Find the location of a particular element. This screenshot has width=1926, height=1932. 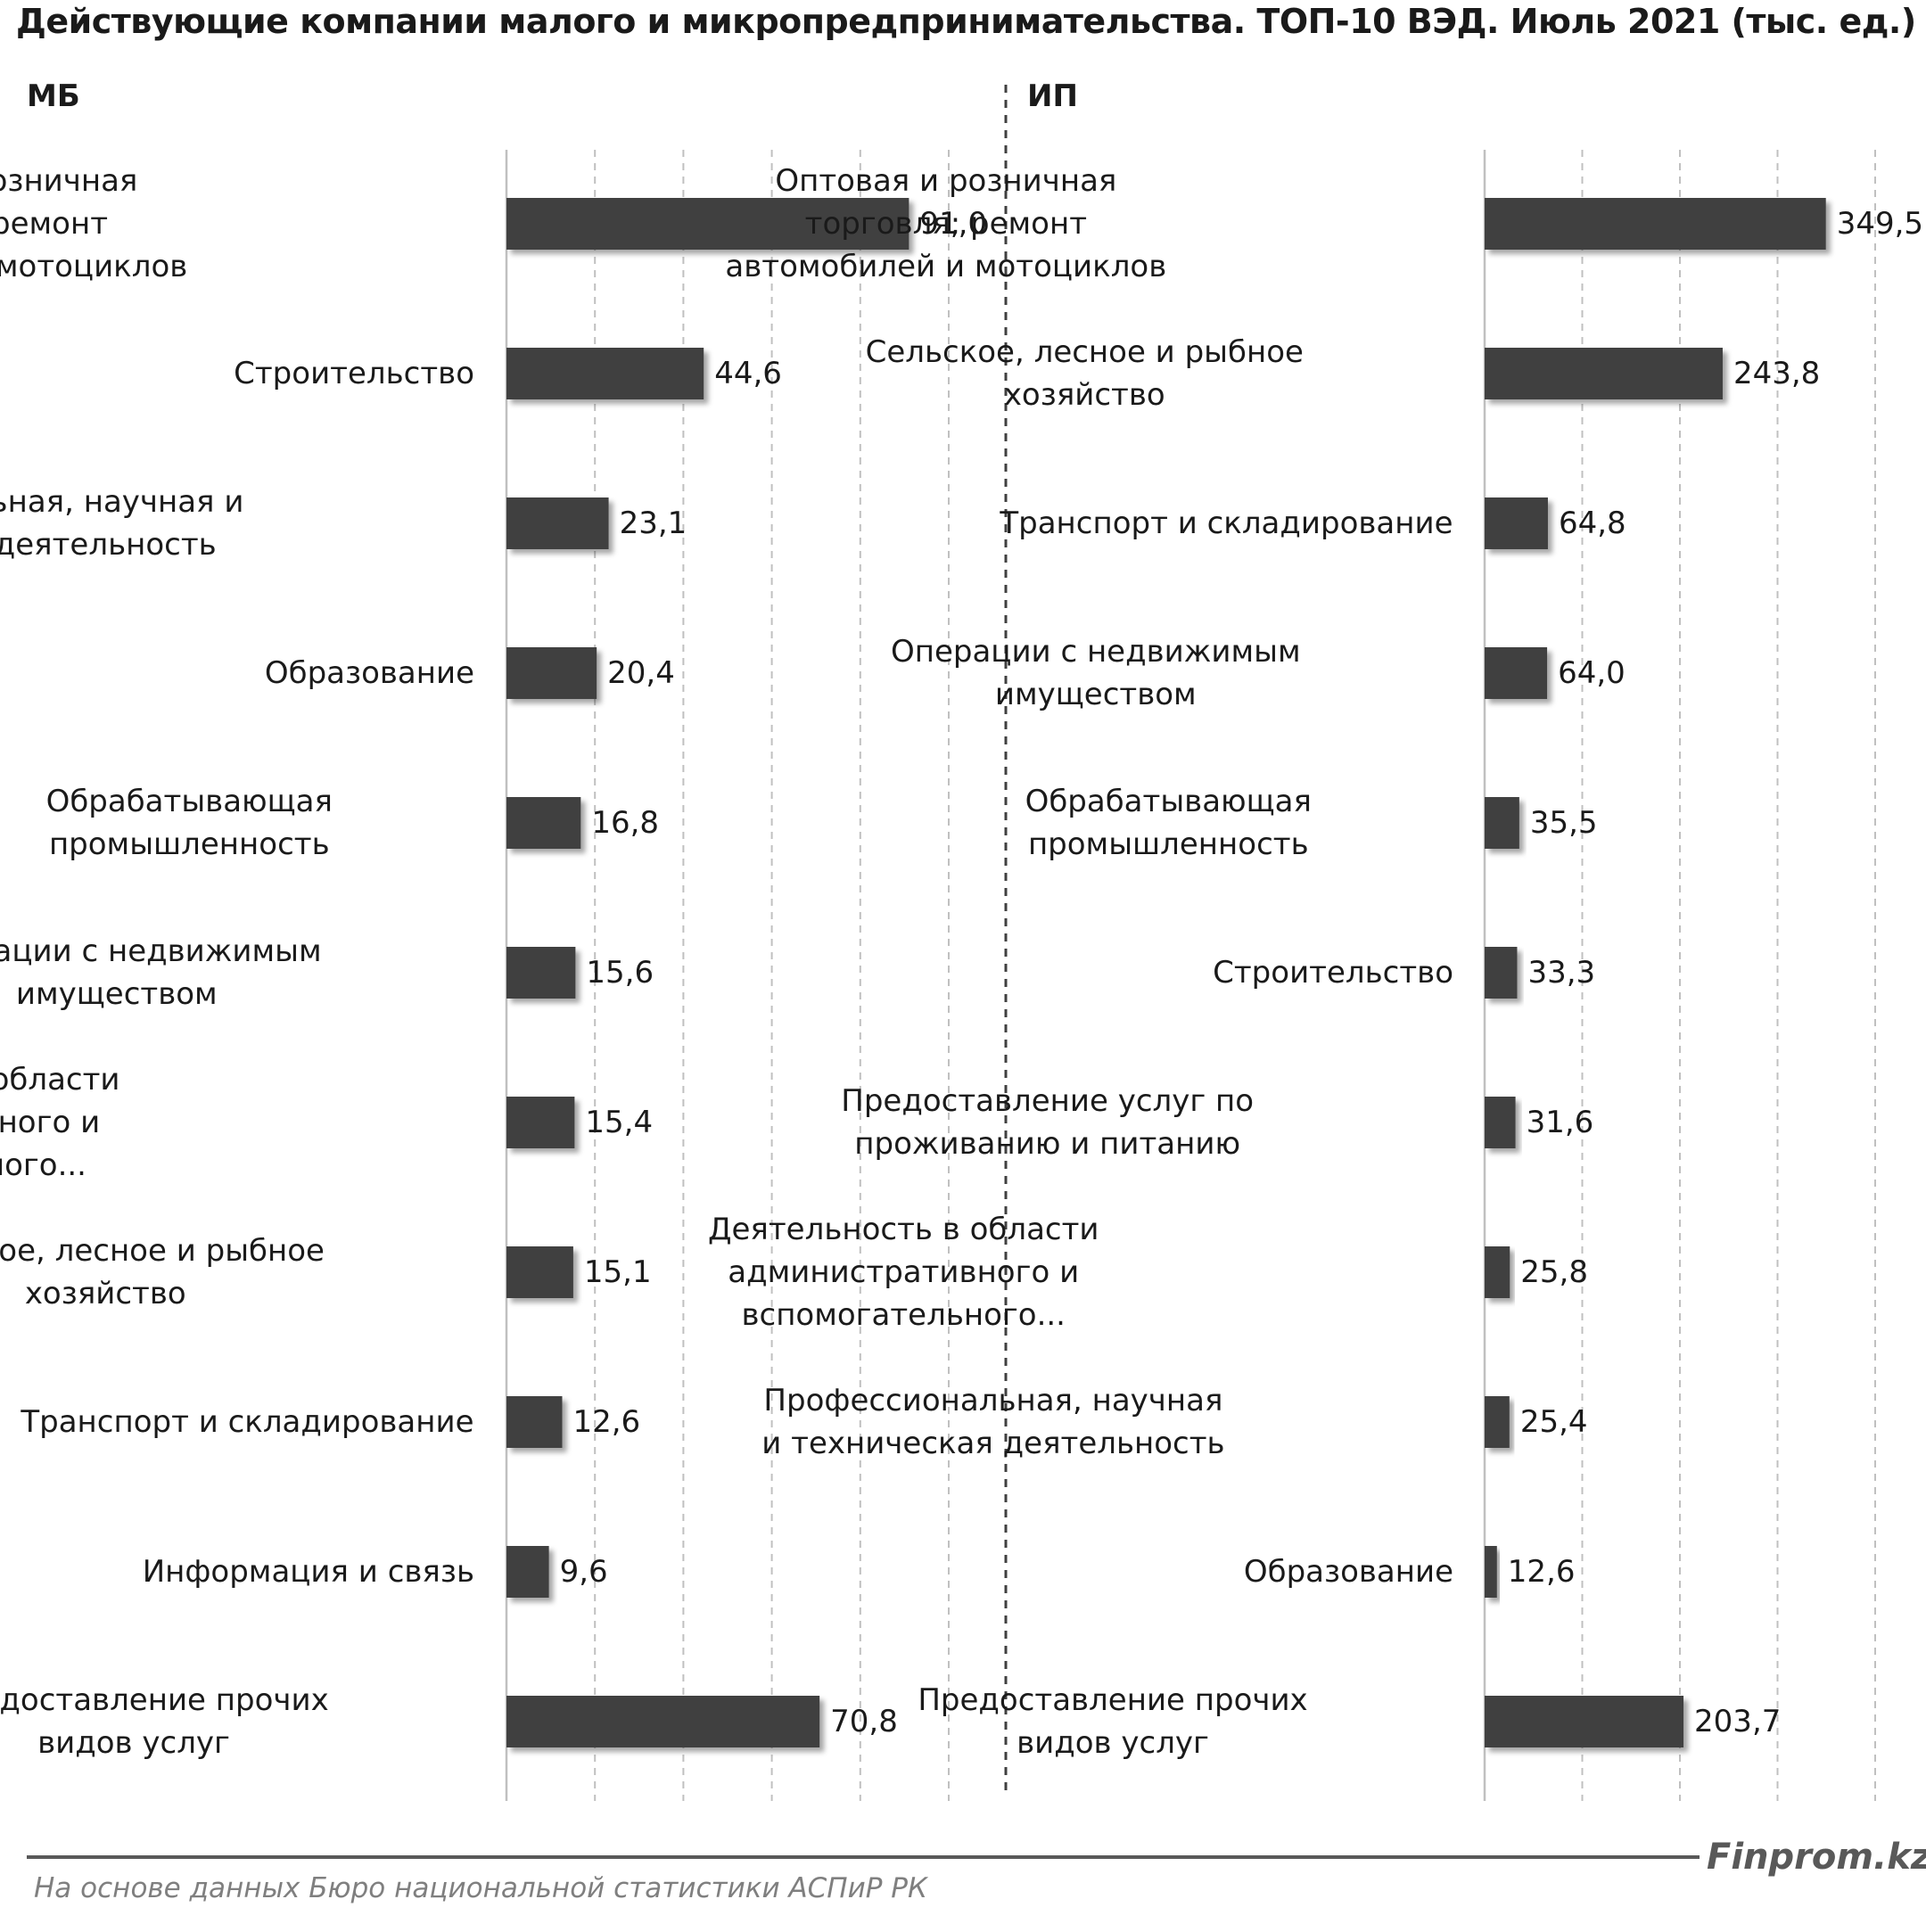

value-label: 64,0 is located at coordinates (1592, 673).